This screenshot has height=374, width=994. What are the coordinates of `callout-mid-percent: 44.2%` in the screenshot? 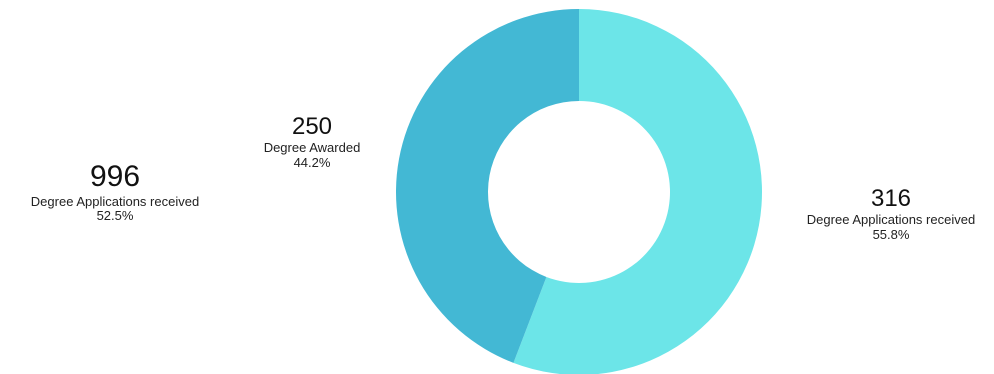 It's located at (312, 162).